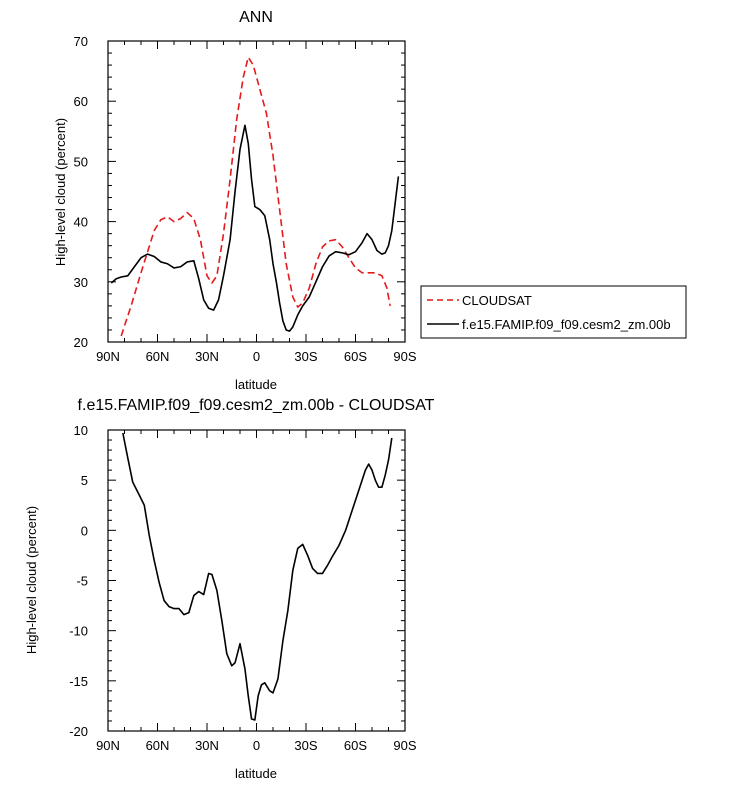 Image resolution: width=733 pixels, height=790 pixels. Describe the element at coordinates (78, 631) in the screenshot. I see `bottom-y-tick-label: -10` at that location.